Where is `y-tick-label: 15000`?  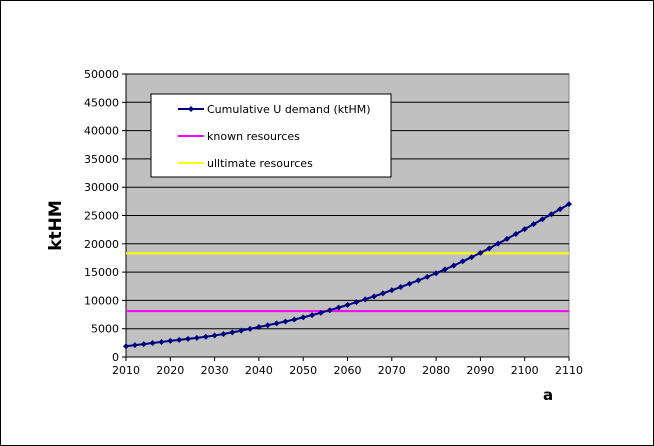
y-tick-label: 15000 is located at coordinates (101, 272).